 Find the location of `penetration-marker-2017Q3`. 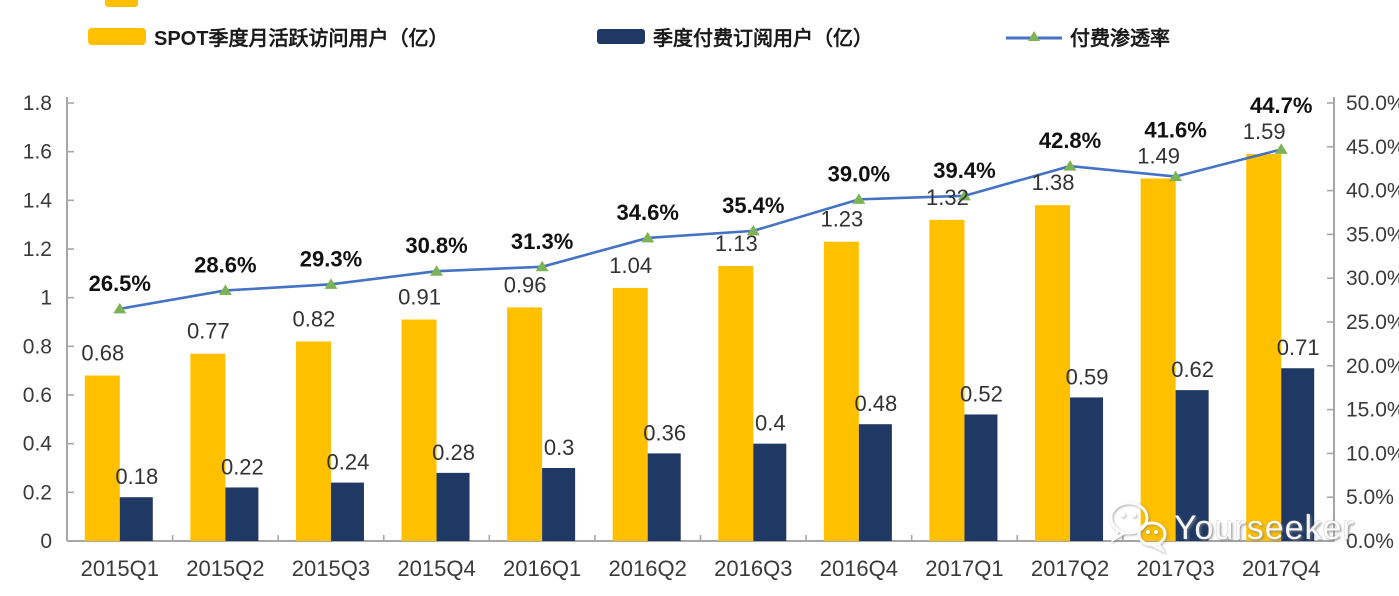

penetration-marker-2017Q3 is located at coordinates (1176, 176).